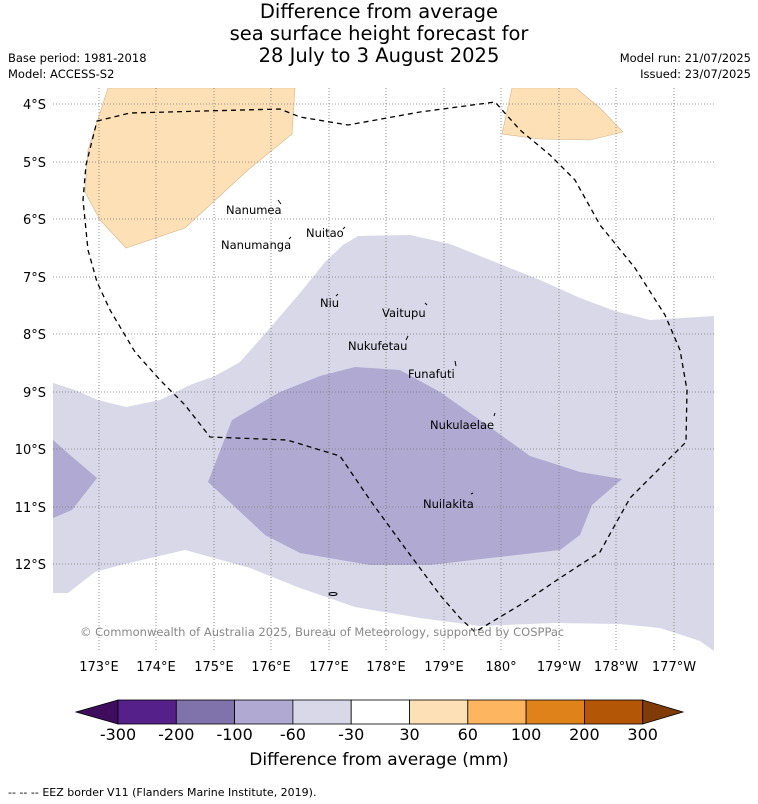 Image resolution: width=758 pixels, height=804 pixels. Describe the element at coordinates (409, 734) in the screenshot. I see `colorbar-tick-label: 30` at that location.